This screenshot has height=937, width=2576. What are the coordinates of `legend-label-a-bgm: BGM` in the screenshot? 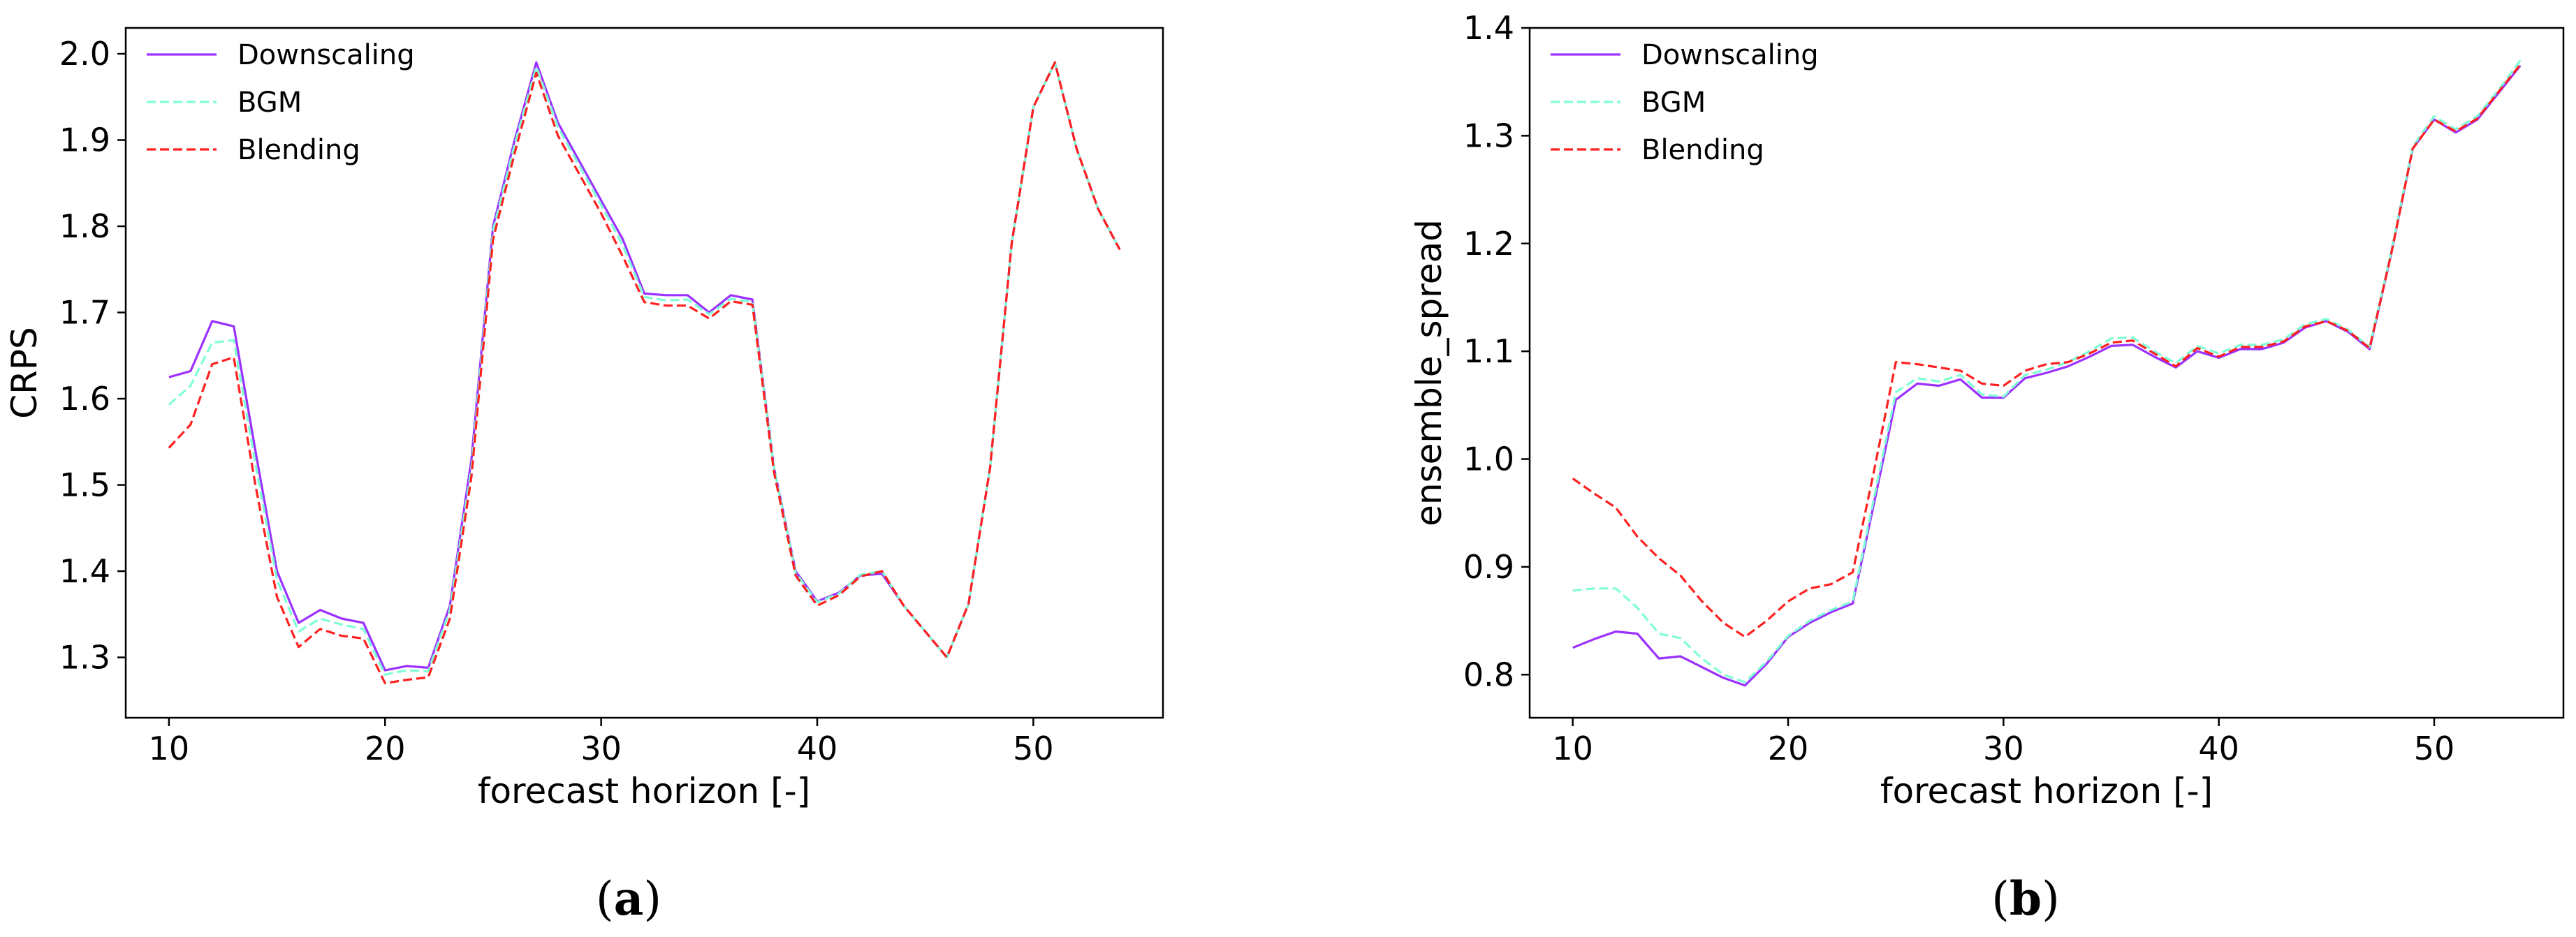 It's located at (269, 103).